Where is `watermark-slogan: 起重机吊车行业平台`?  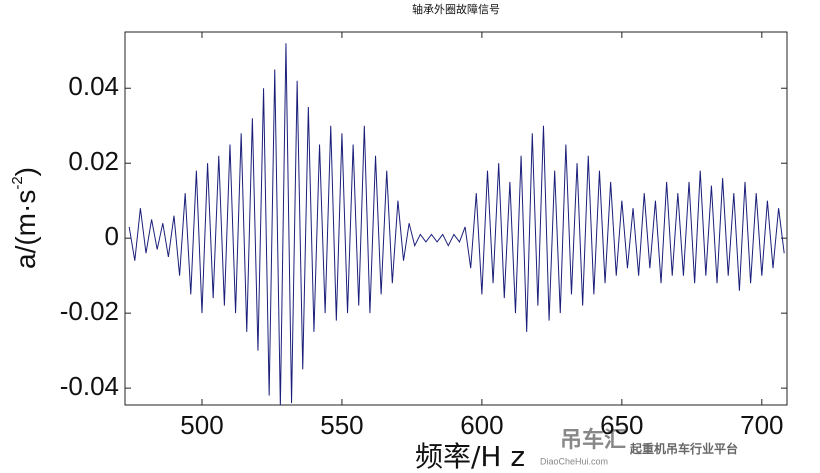 watermark-slogan: 起重机吊车行业平台 is located at coordinates (683, 448).